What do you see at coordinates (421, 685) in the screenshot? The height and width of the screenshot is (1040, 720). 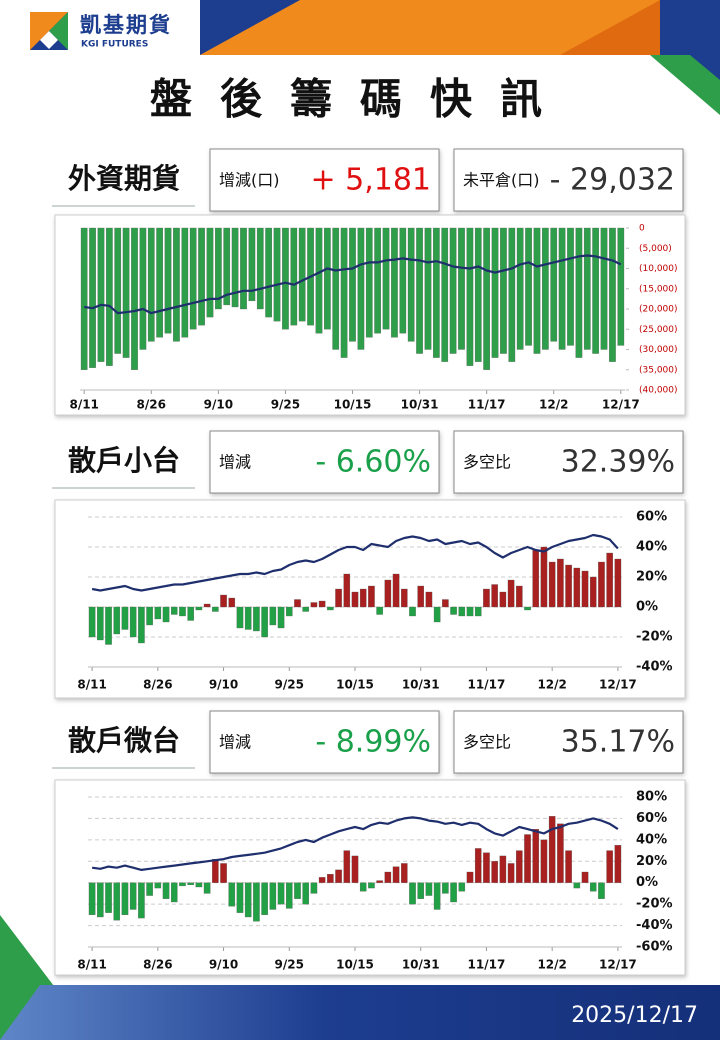 I see `x-tick-label: 10/31` at bounding box center [421, 685].